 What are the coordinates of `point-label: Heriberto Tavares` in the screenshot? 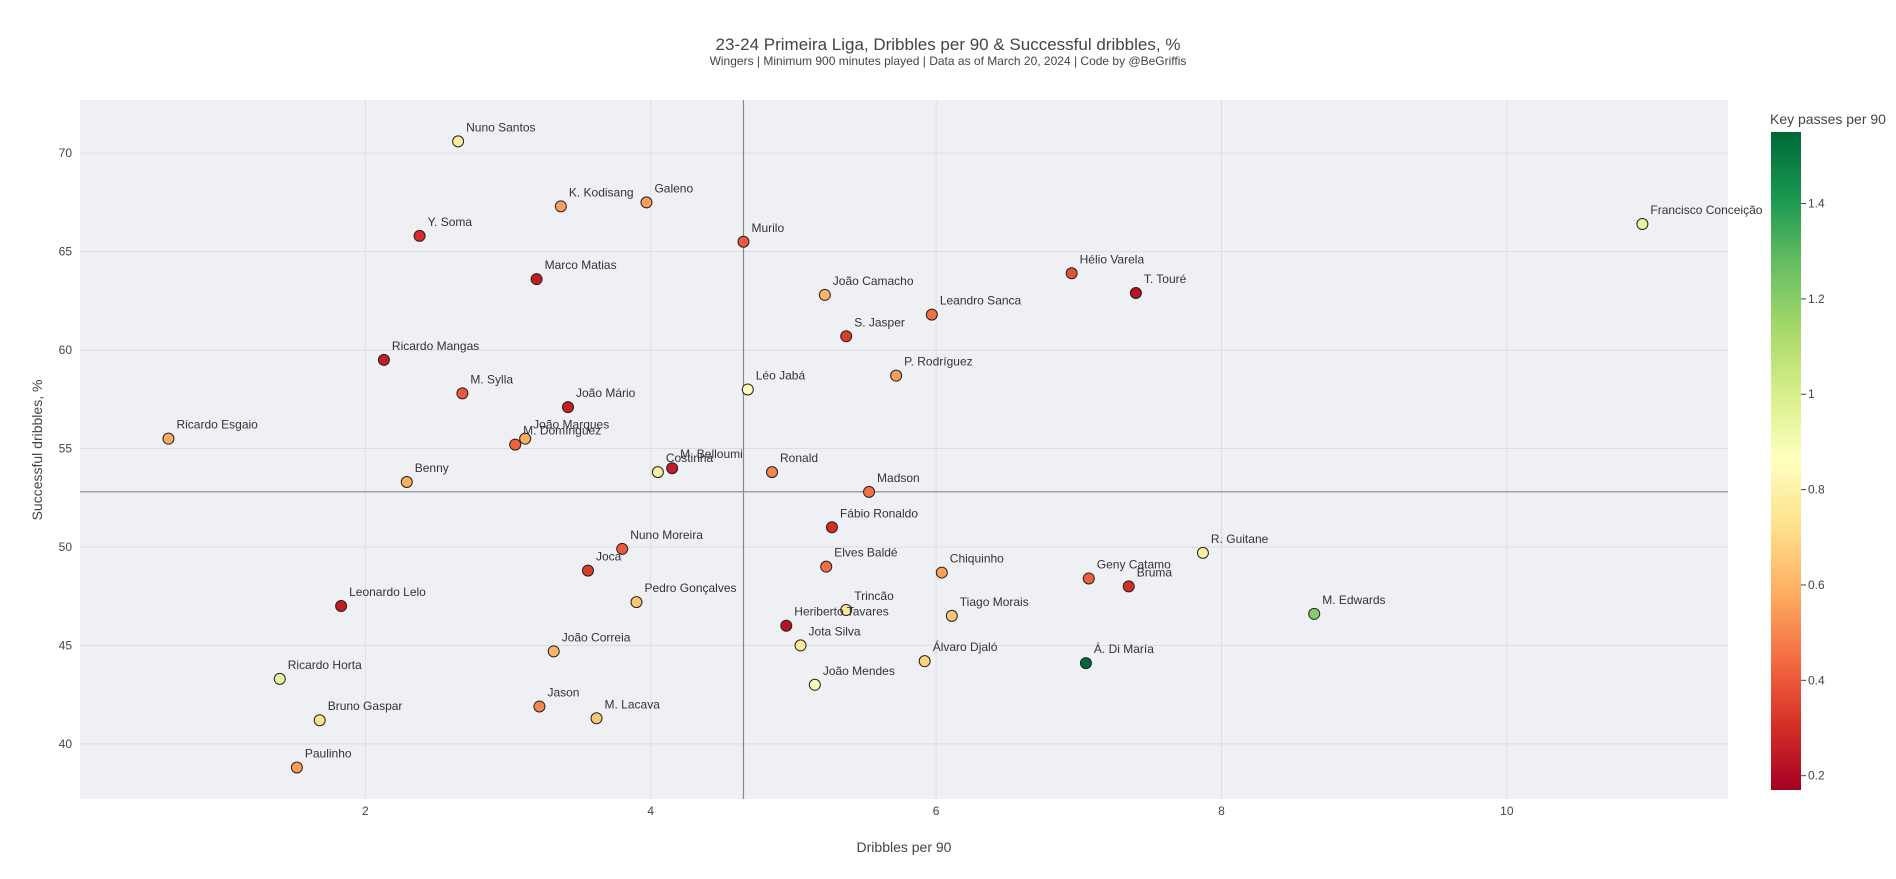 It's located at (841, 612).